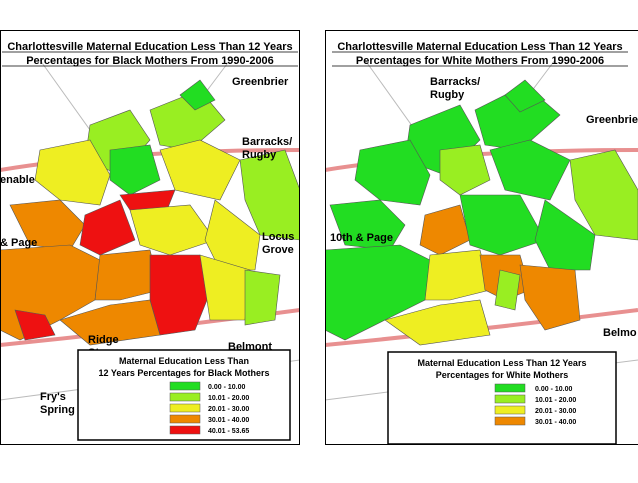 This screenshot has height=483, width=638. Describe the element at coordinates (620, 333) in the screenshot. I see `place-label: Belmo` at that location.